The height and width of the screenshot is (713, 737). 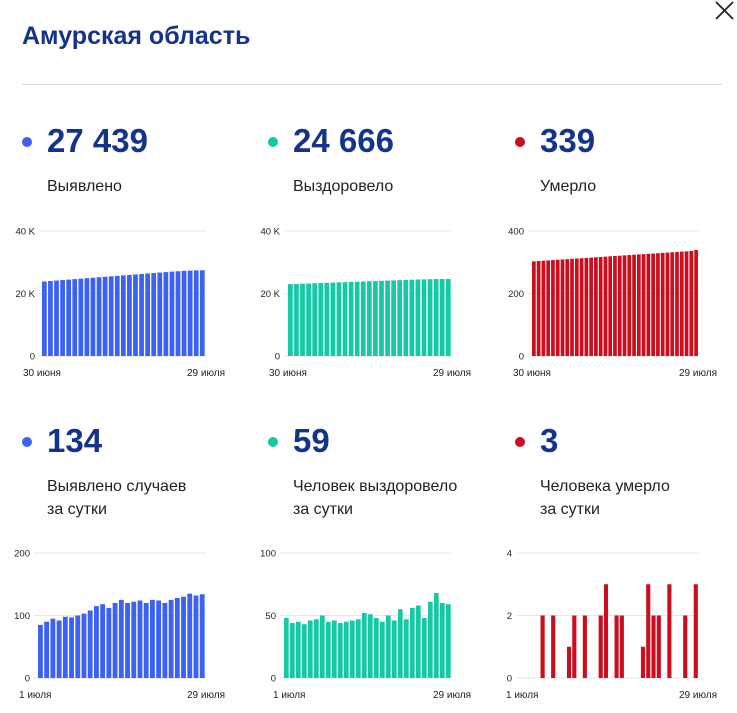 I want to click on series-dot, so click(x=273, y=142).